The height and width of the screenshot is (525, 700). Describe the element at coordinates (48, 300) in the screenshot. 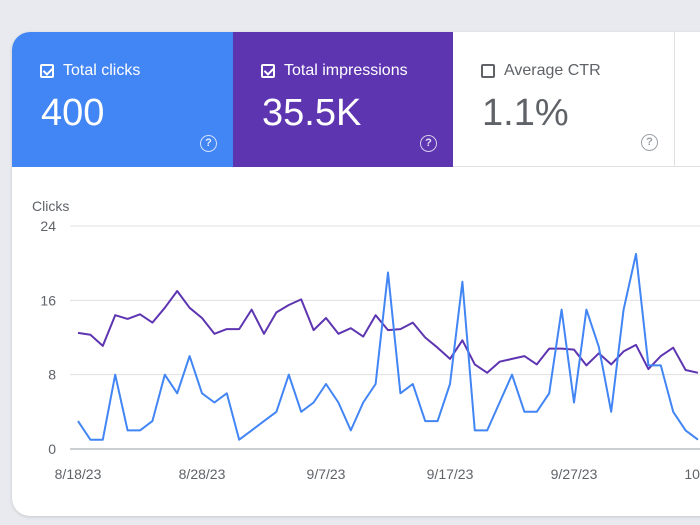

I see `y-tick-label: 16` at that location.